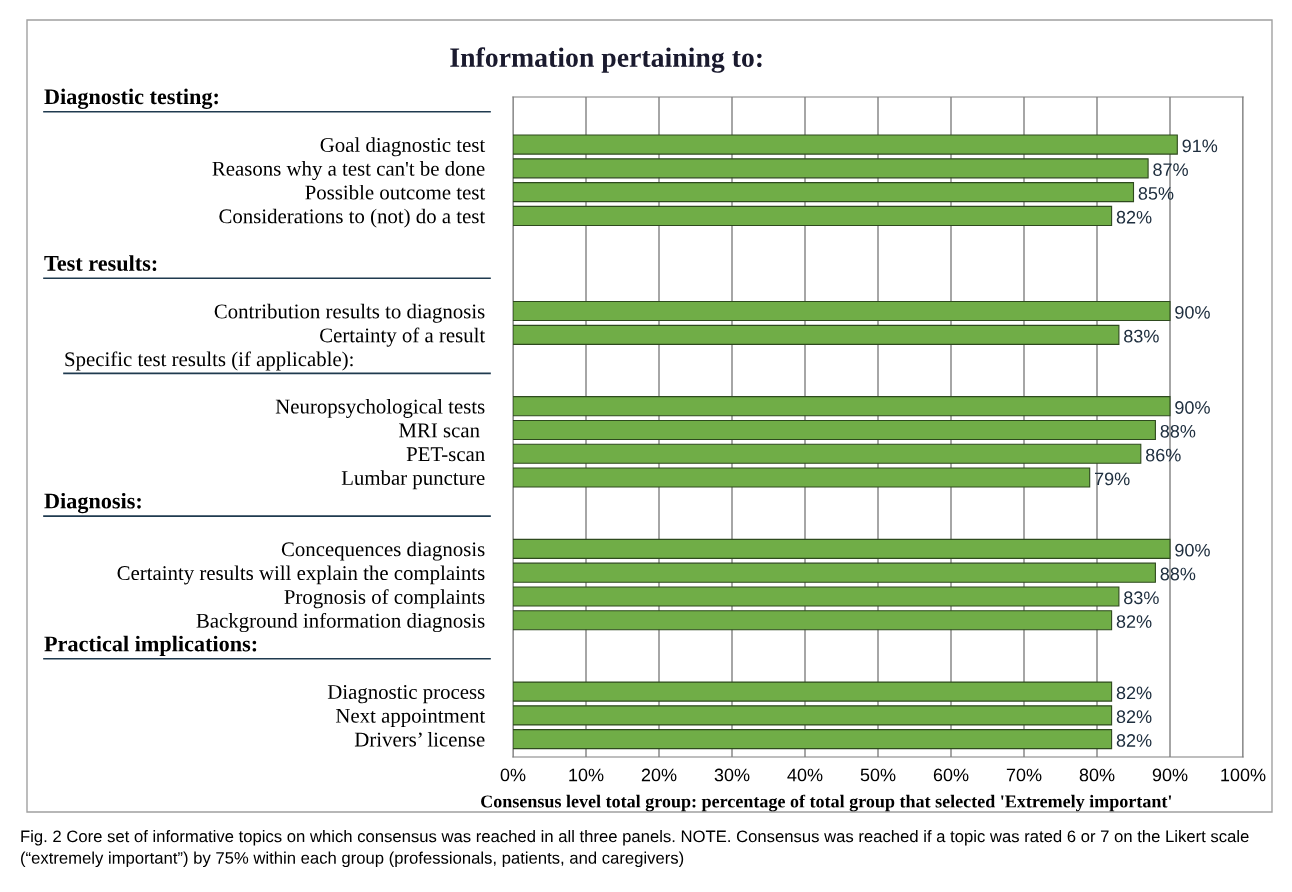 This screenshot has width=1292, height=892. What do you see at coordinates (445, 454) in the screenshot?
I see `y-tick-label: PET-scan` at bounding box center [445, 454].